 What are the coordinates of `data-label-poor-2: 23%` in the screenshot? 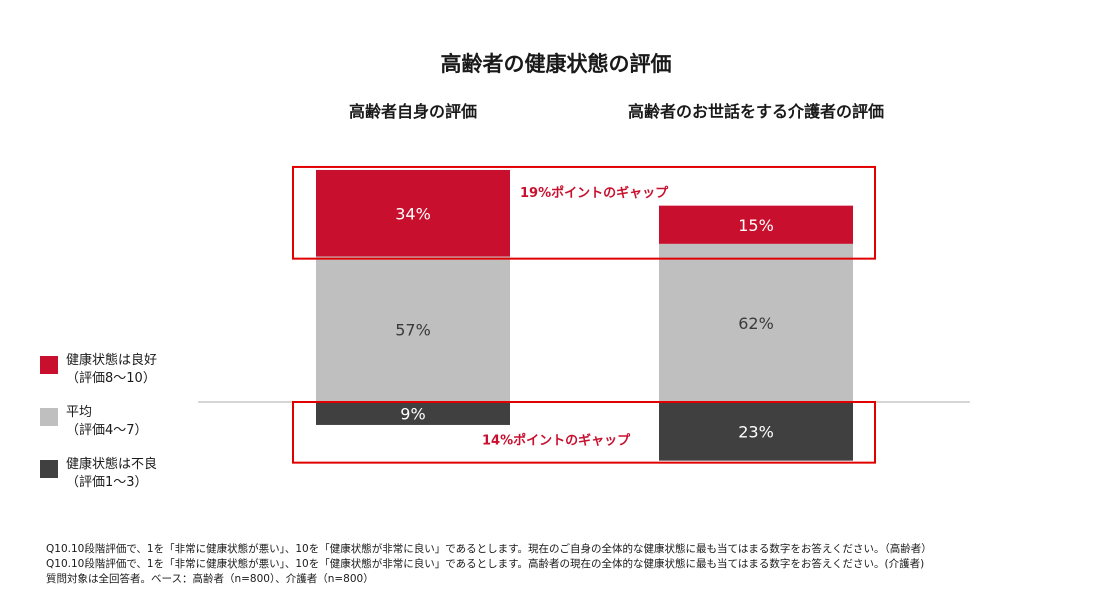 It's located at (756, 431).